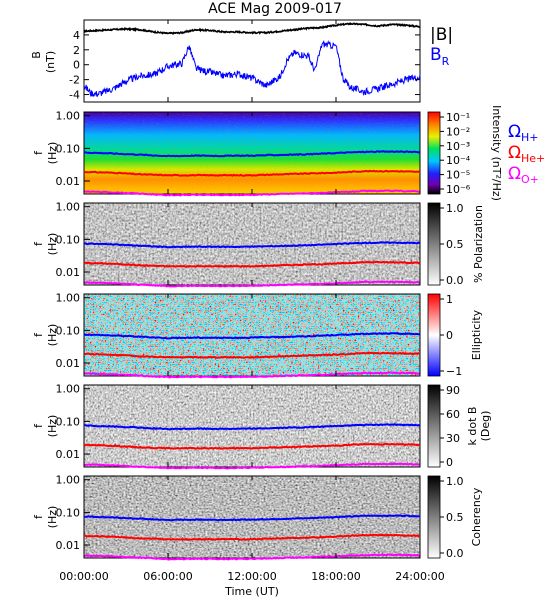  What do you see at coordinates (450, 426) in the screenshot?
I see `kdotb-colorbar-ticks: 90 60 30 0` at bounding box center [450, 426].